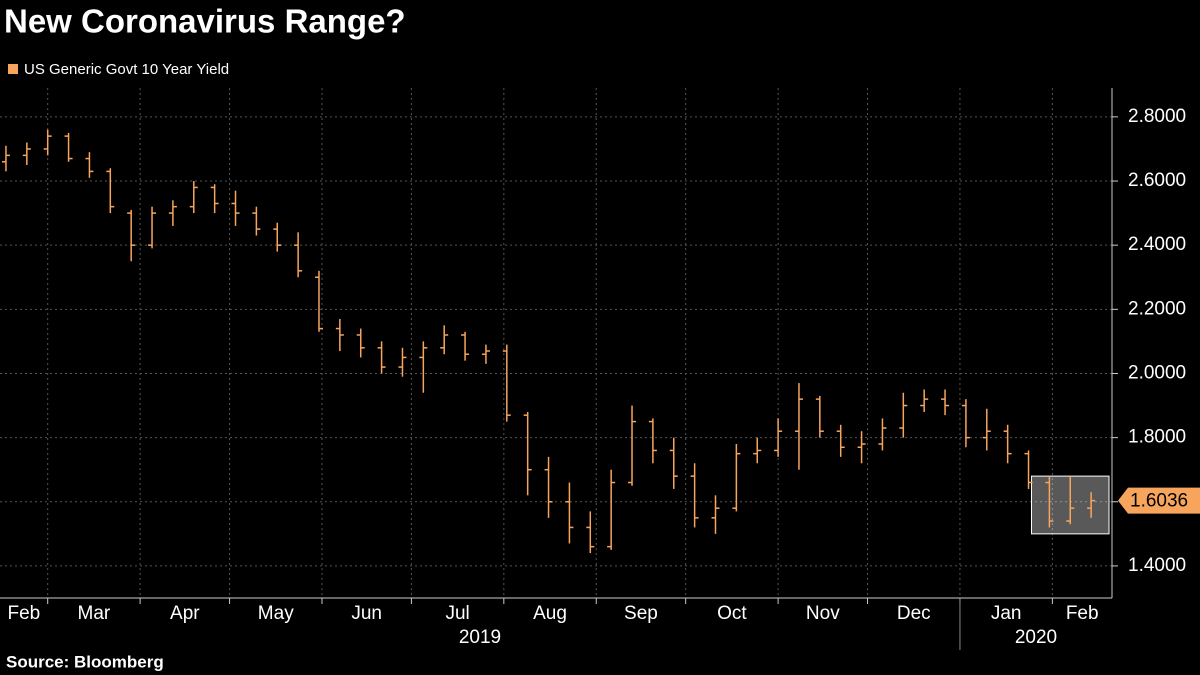  What do you see at coordinates (732, 613) in the screenshot?
I see `x-tick-label: Oct` at bounding box center [732, 613].